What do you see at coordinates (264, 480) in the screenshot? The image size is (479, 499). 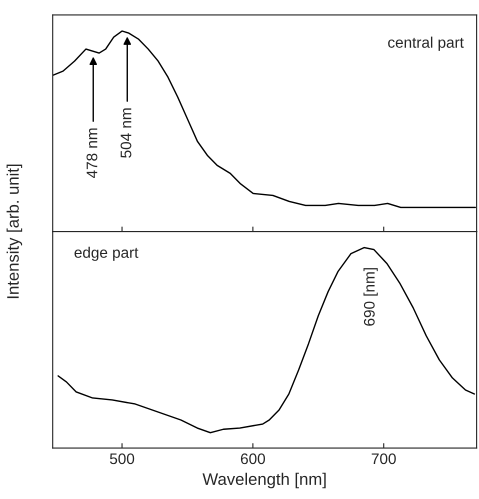 I see `x-axis-title: Wavelength [nm]` at bounding box center [264, 480].